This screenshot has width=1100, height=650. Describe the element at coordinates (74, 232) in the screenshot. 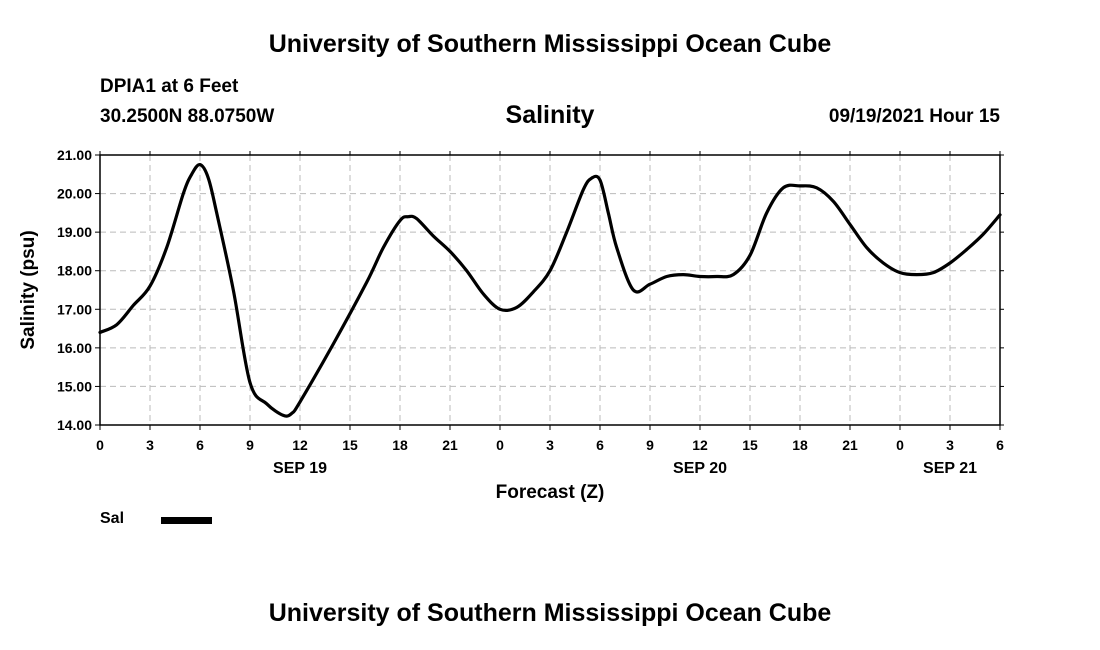

I see `y-tick-label: 19.00` at that location.